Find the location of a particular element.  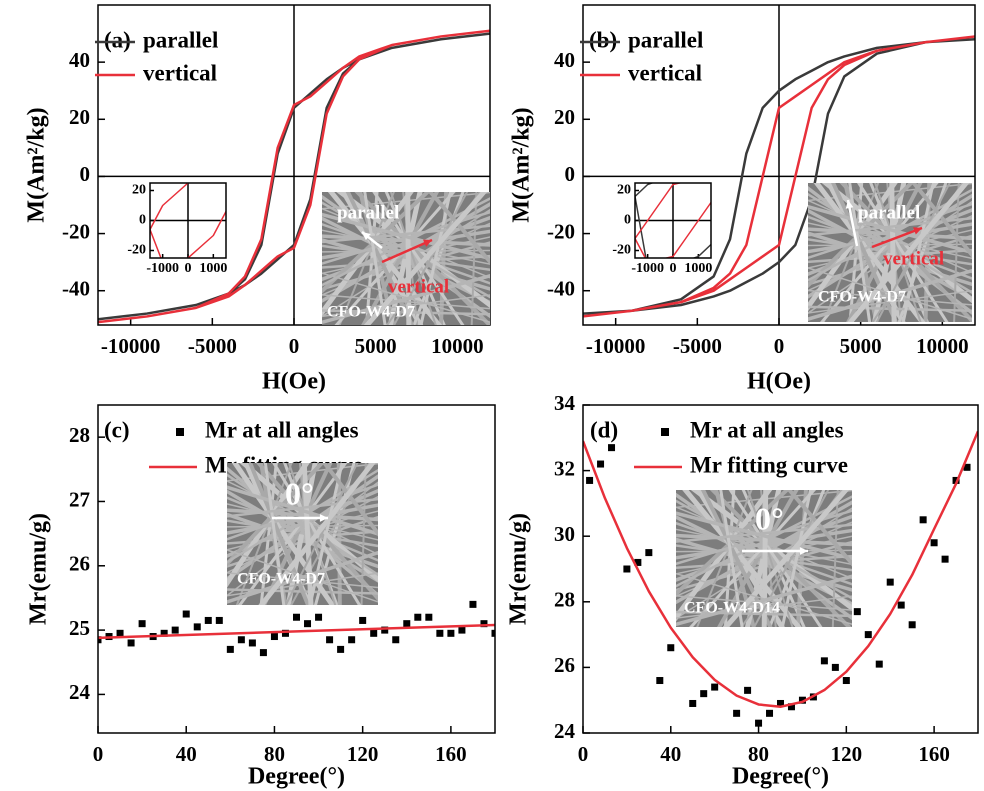

y-tick-label: 20 is located at coordinates (139, 190).